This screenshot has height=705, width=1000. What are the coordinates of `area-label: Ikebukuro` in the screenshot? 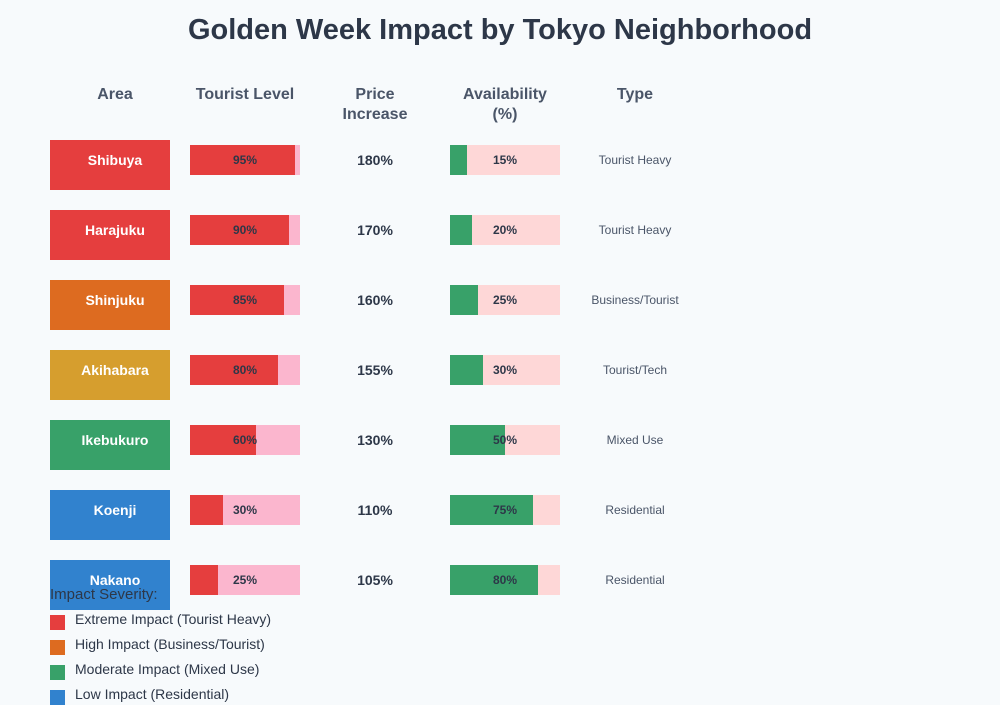 It's located at (110, 445).